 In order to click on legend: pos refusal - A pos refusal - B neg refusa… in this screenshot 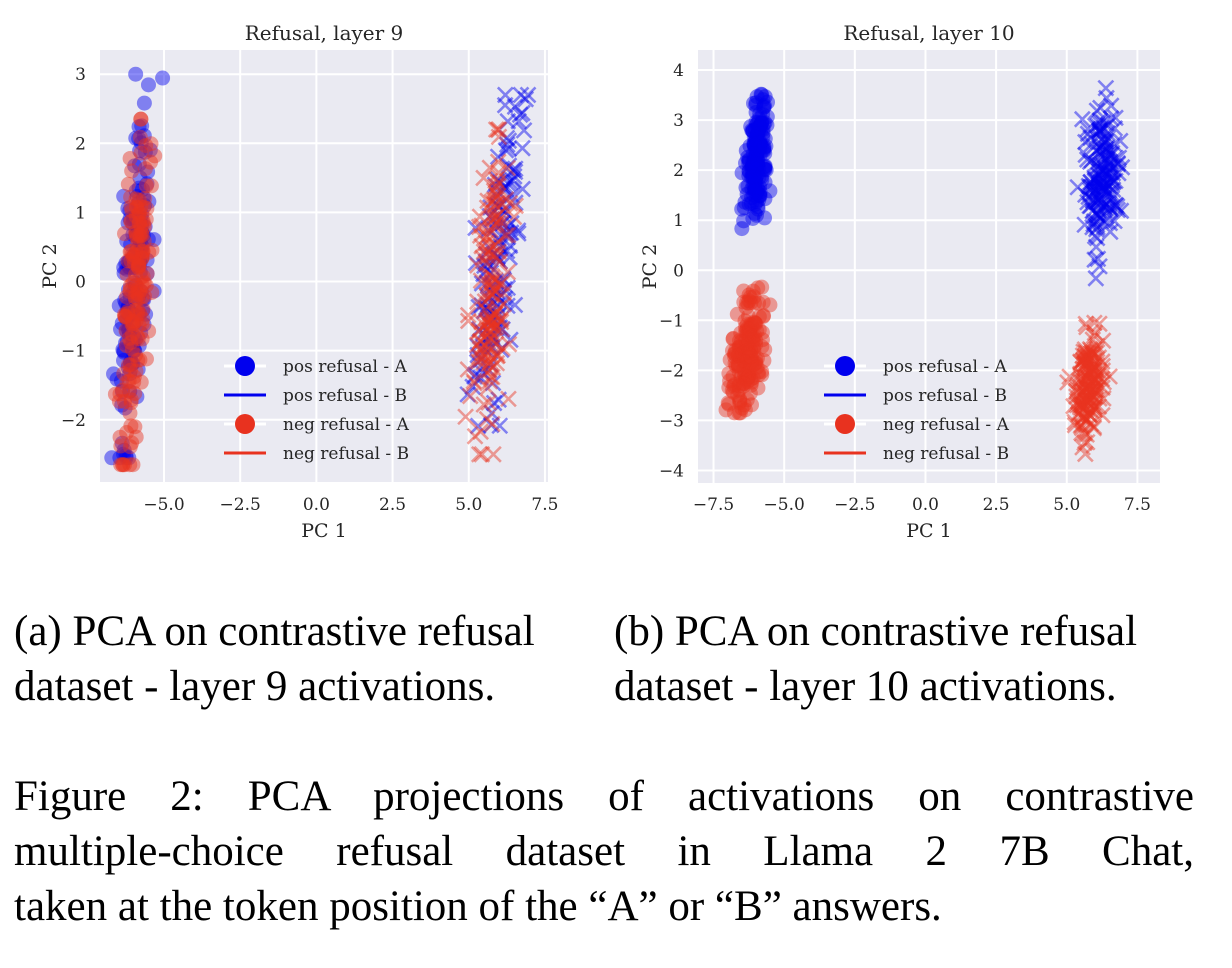, I will do `click(317, 410)`.